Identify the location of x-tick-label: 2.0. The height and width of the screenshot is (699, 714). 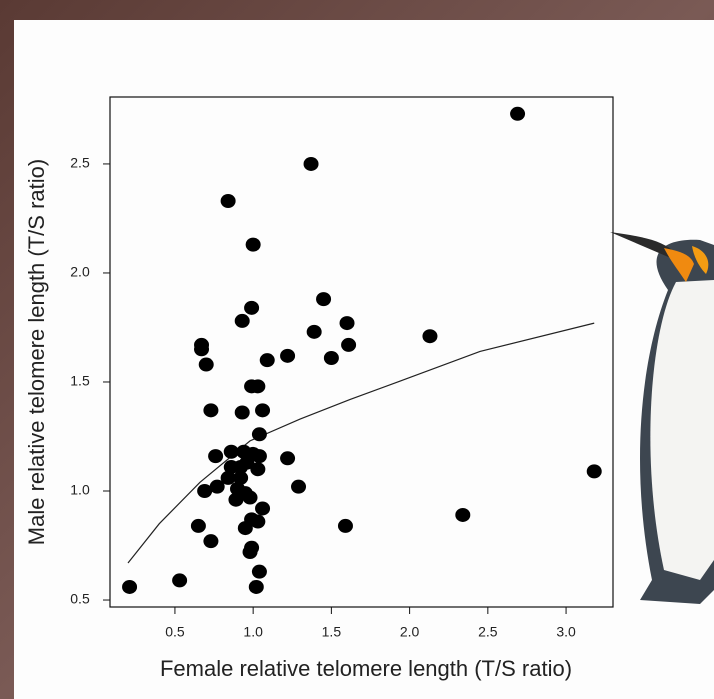
(410, 632).